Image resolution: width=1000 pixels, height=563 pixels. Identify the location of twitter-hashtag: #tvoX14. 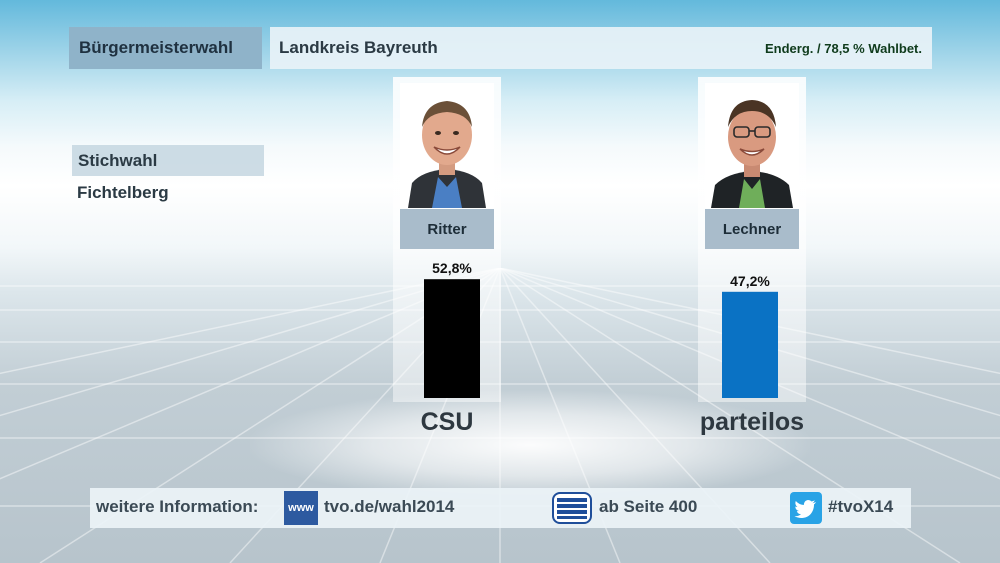
(861, 506).